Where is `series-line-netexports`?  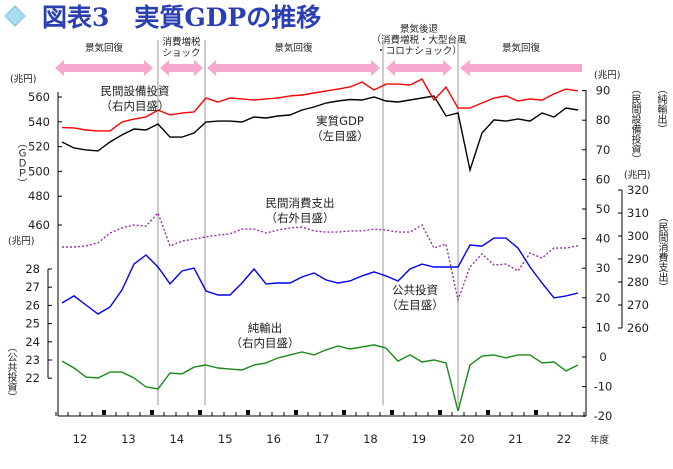
series-line-netexports is located at coordinates (320, 378).